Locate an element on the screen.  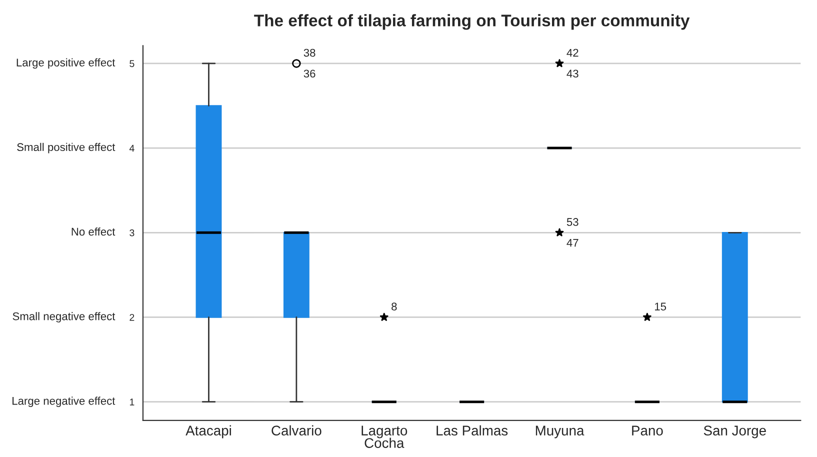
annotation: 47 is located at coordinates (572, 242).